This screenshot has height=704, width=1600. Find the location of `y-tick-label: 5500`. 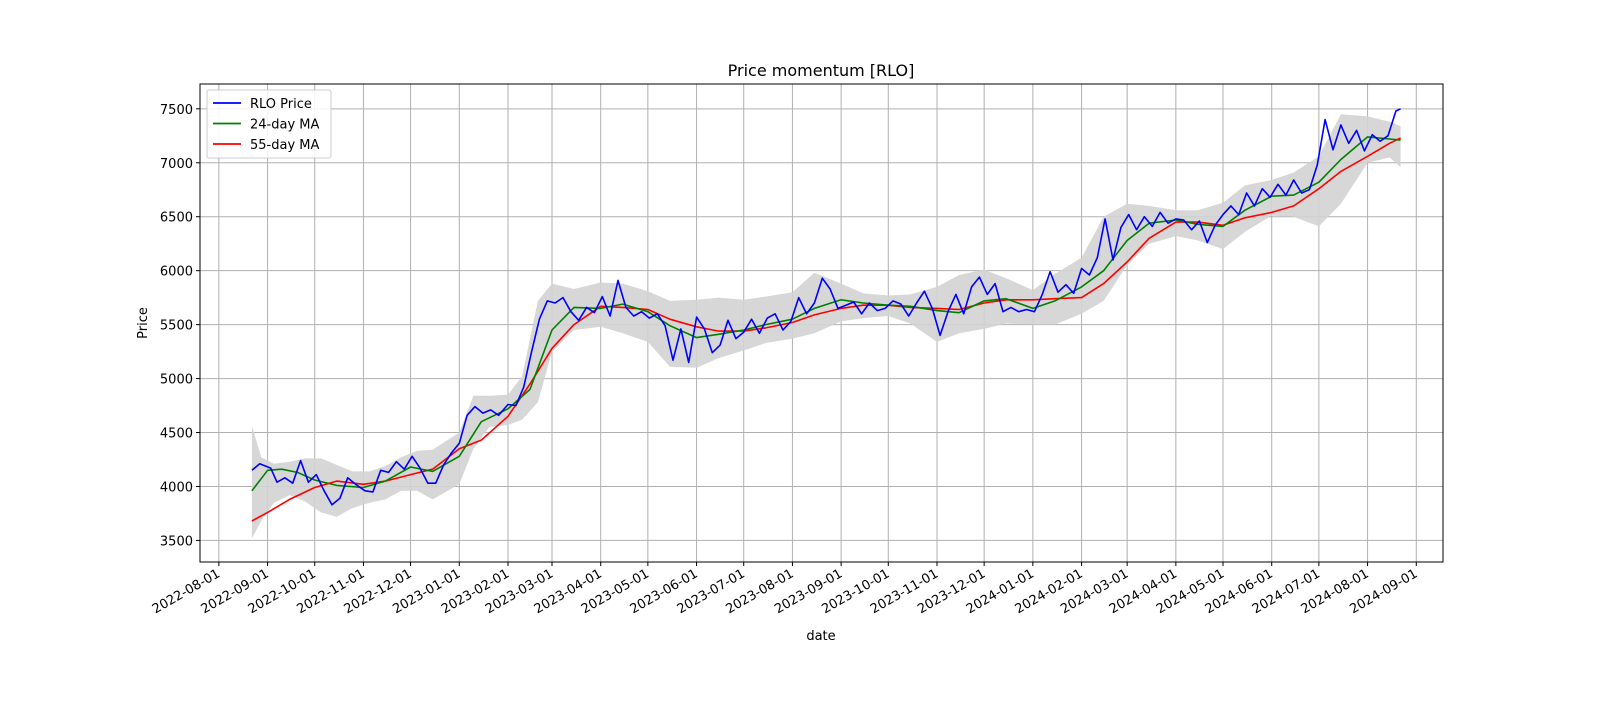

y-tick-label: 5500 is located at coordinates (176, 326).